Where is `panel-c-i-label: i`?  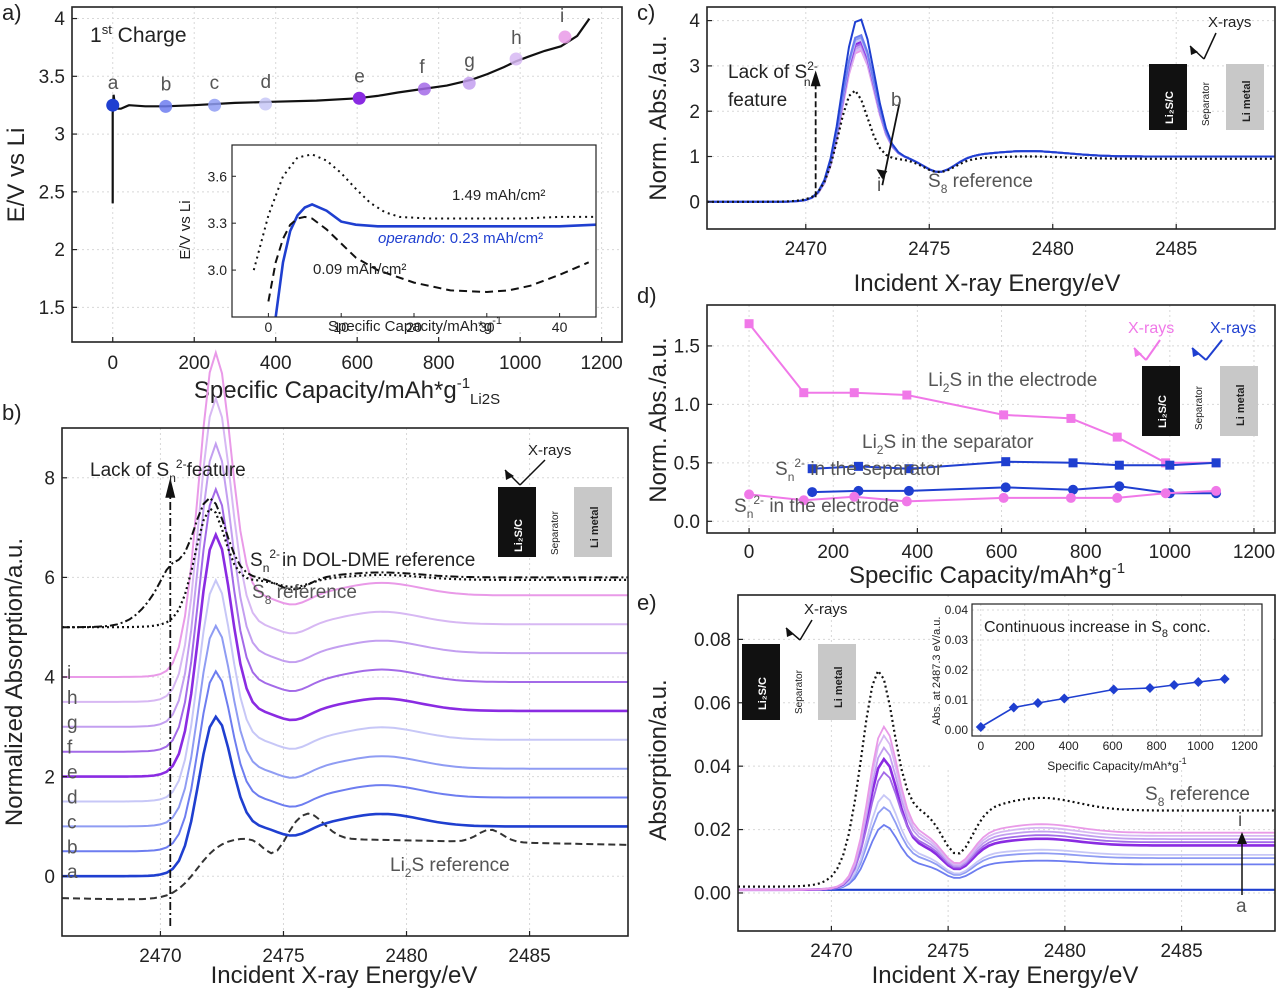 panel-c-i-label: i is located at coordinates (879, 185).